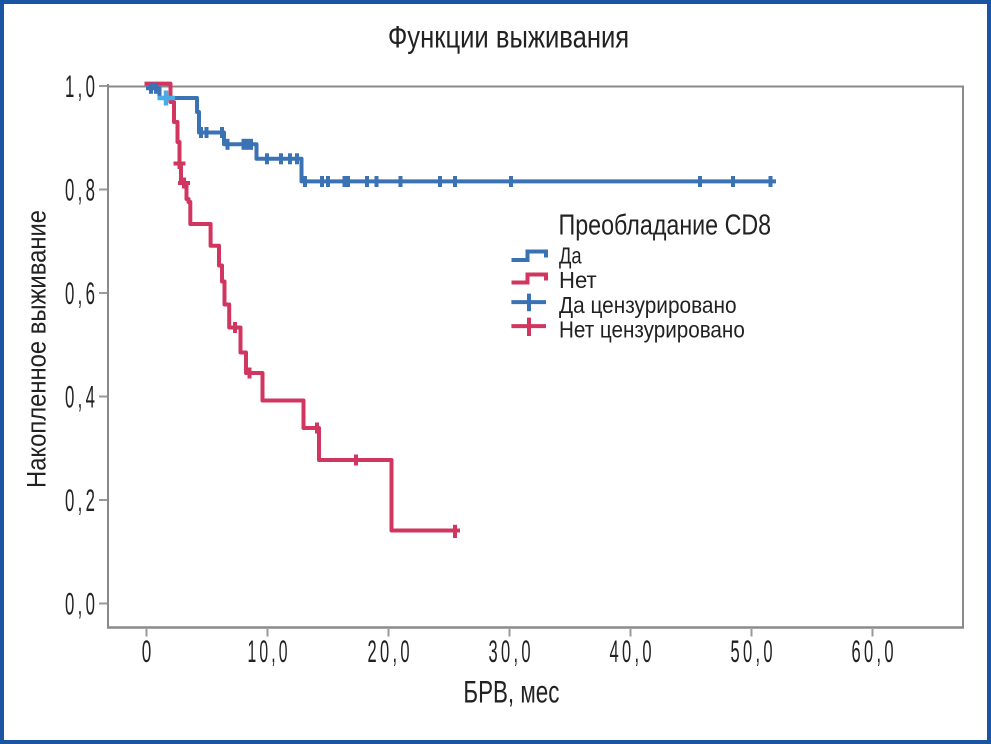  What do you see at coordinates (510, 651) in the screenshot?
I see `svg-text: 3 0 , 0` at bounding box center [510, 651].